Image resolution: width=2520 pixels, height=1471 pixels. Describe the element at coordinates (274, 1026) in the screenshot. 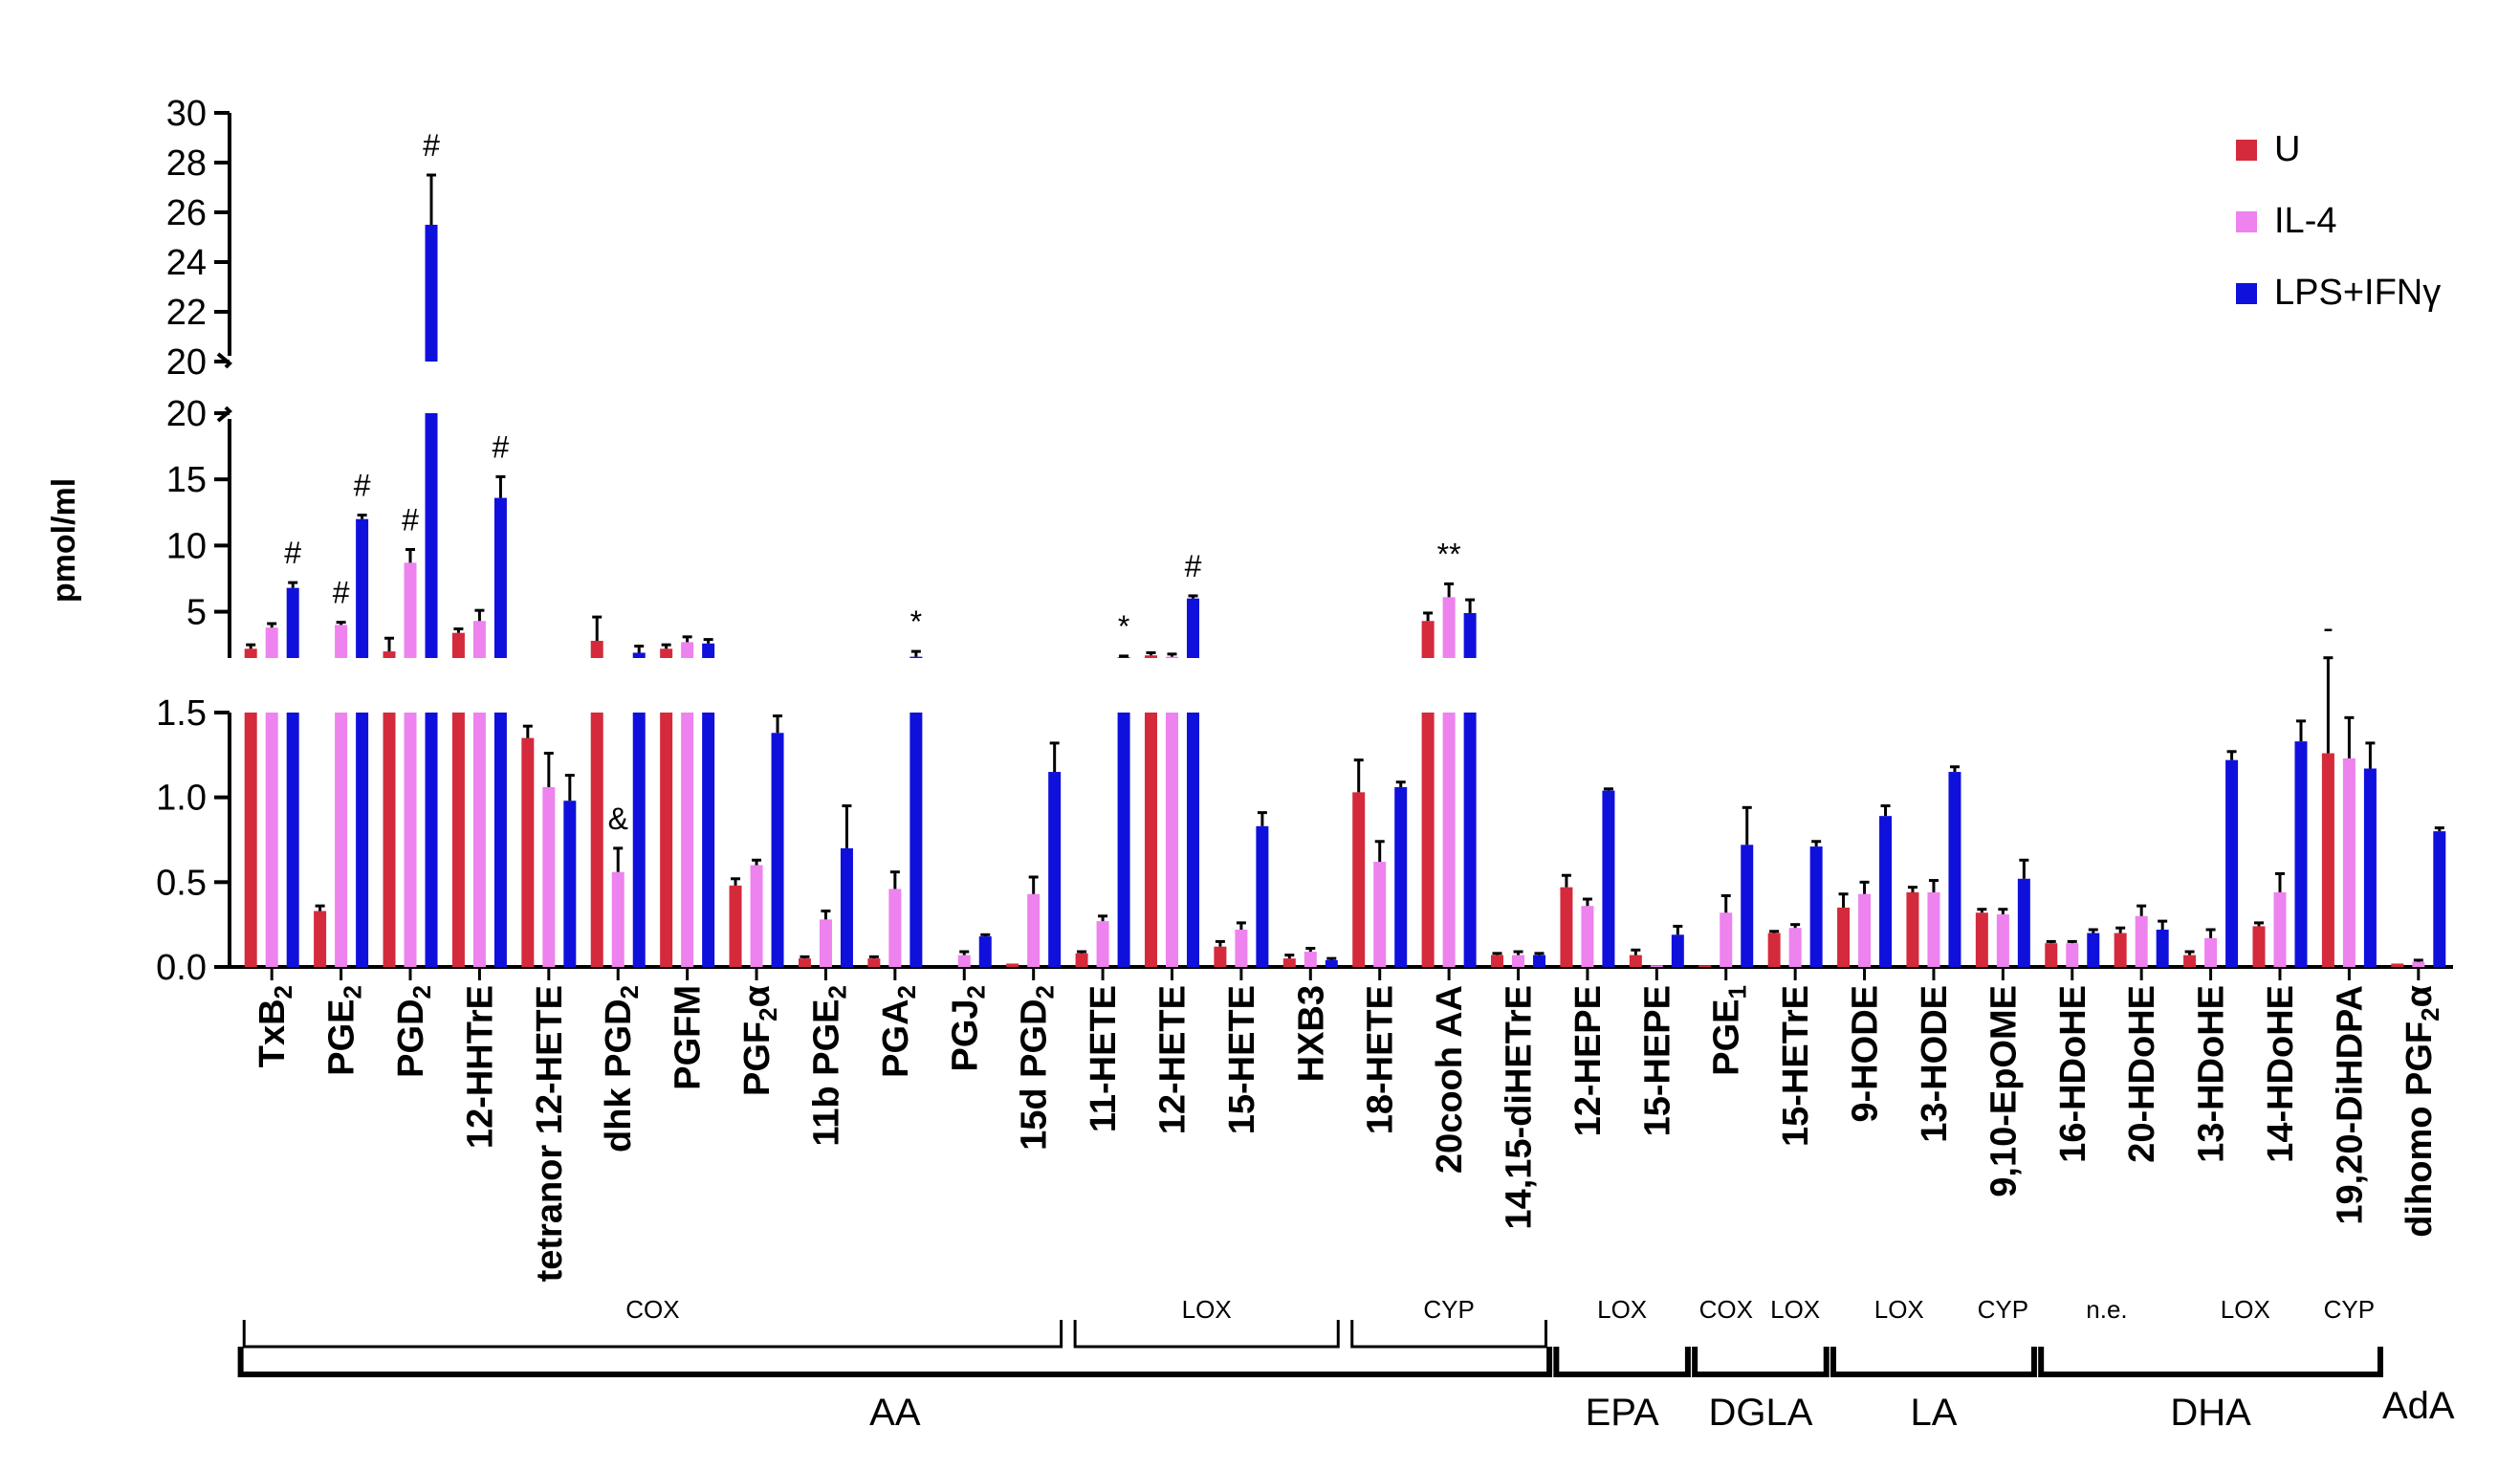

I see `category-label: TxB2` at that location.